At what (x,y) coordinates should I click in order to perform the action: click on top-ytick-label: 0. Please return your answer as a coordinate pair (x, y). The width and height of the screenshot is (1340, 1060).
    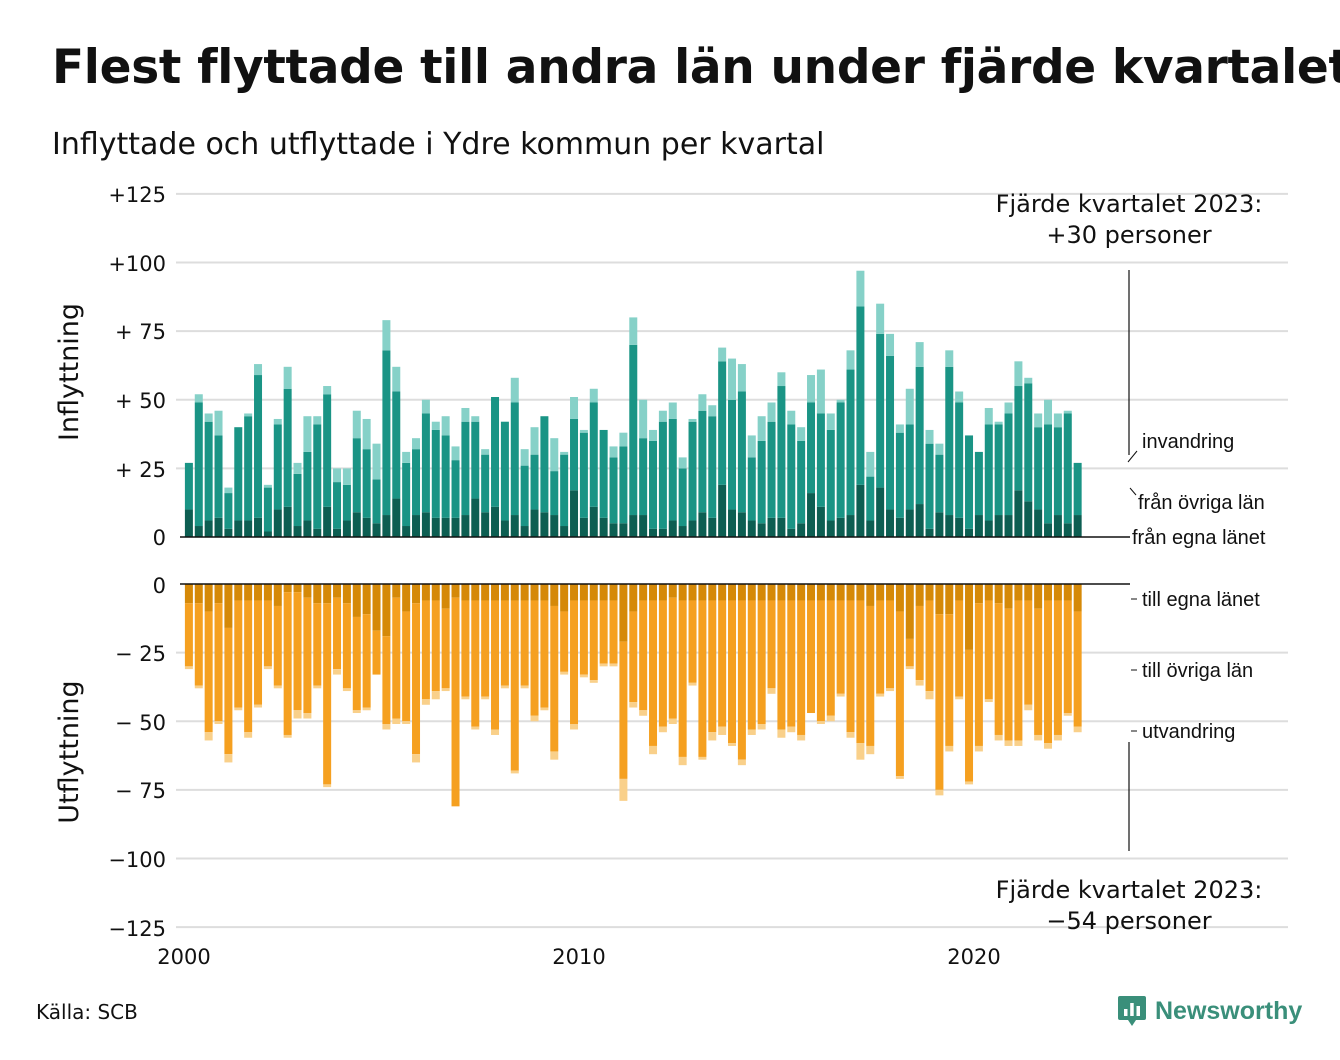
    Looking at the image, I should click on (159, 538).